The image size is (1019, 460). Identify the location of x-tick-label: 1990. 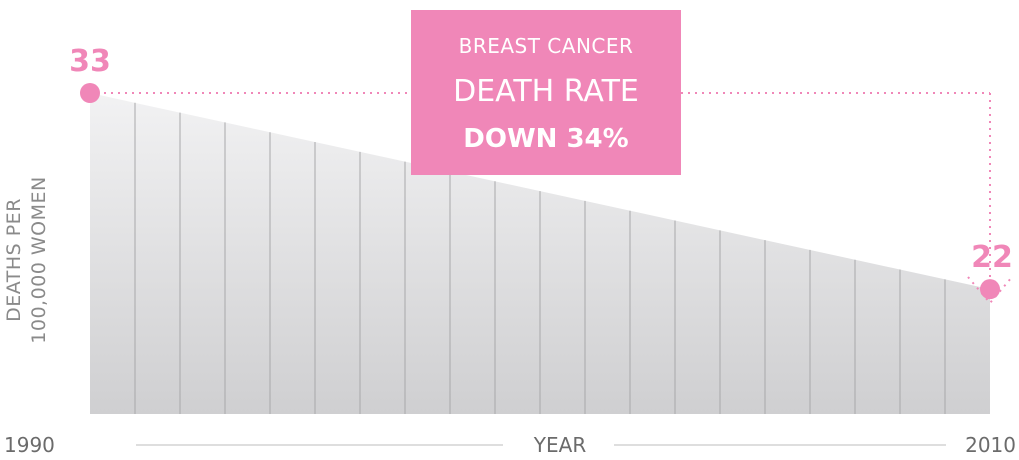
(29, 445).